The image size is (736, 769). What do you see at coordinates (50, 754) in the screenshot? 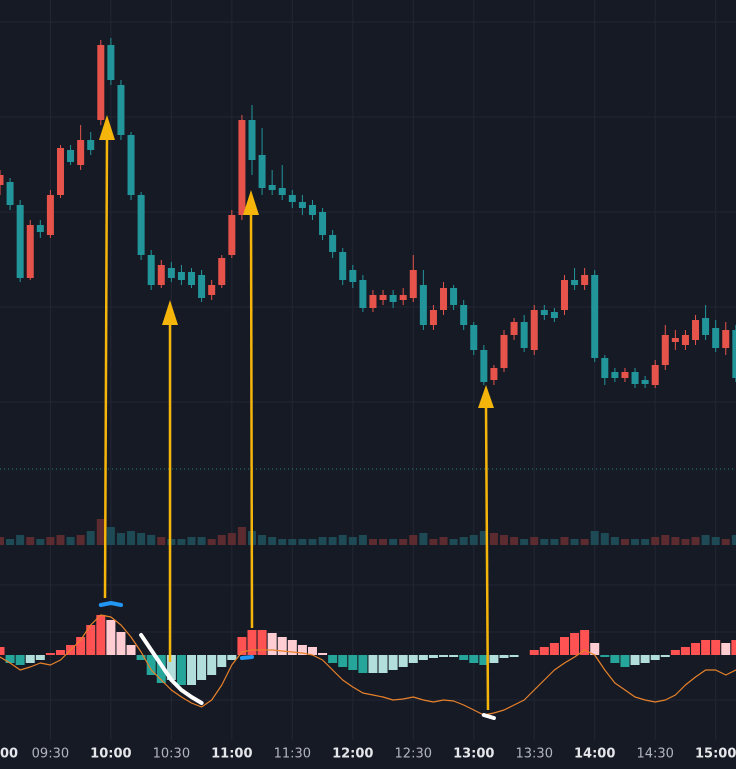
I see `x-tick-label: 09:30` at bounding box center [50, 754].